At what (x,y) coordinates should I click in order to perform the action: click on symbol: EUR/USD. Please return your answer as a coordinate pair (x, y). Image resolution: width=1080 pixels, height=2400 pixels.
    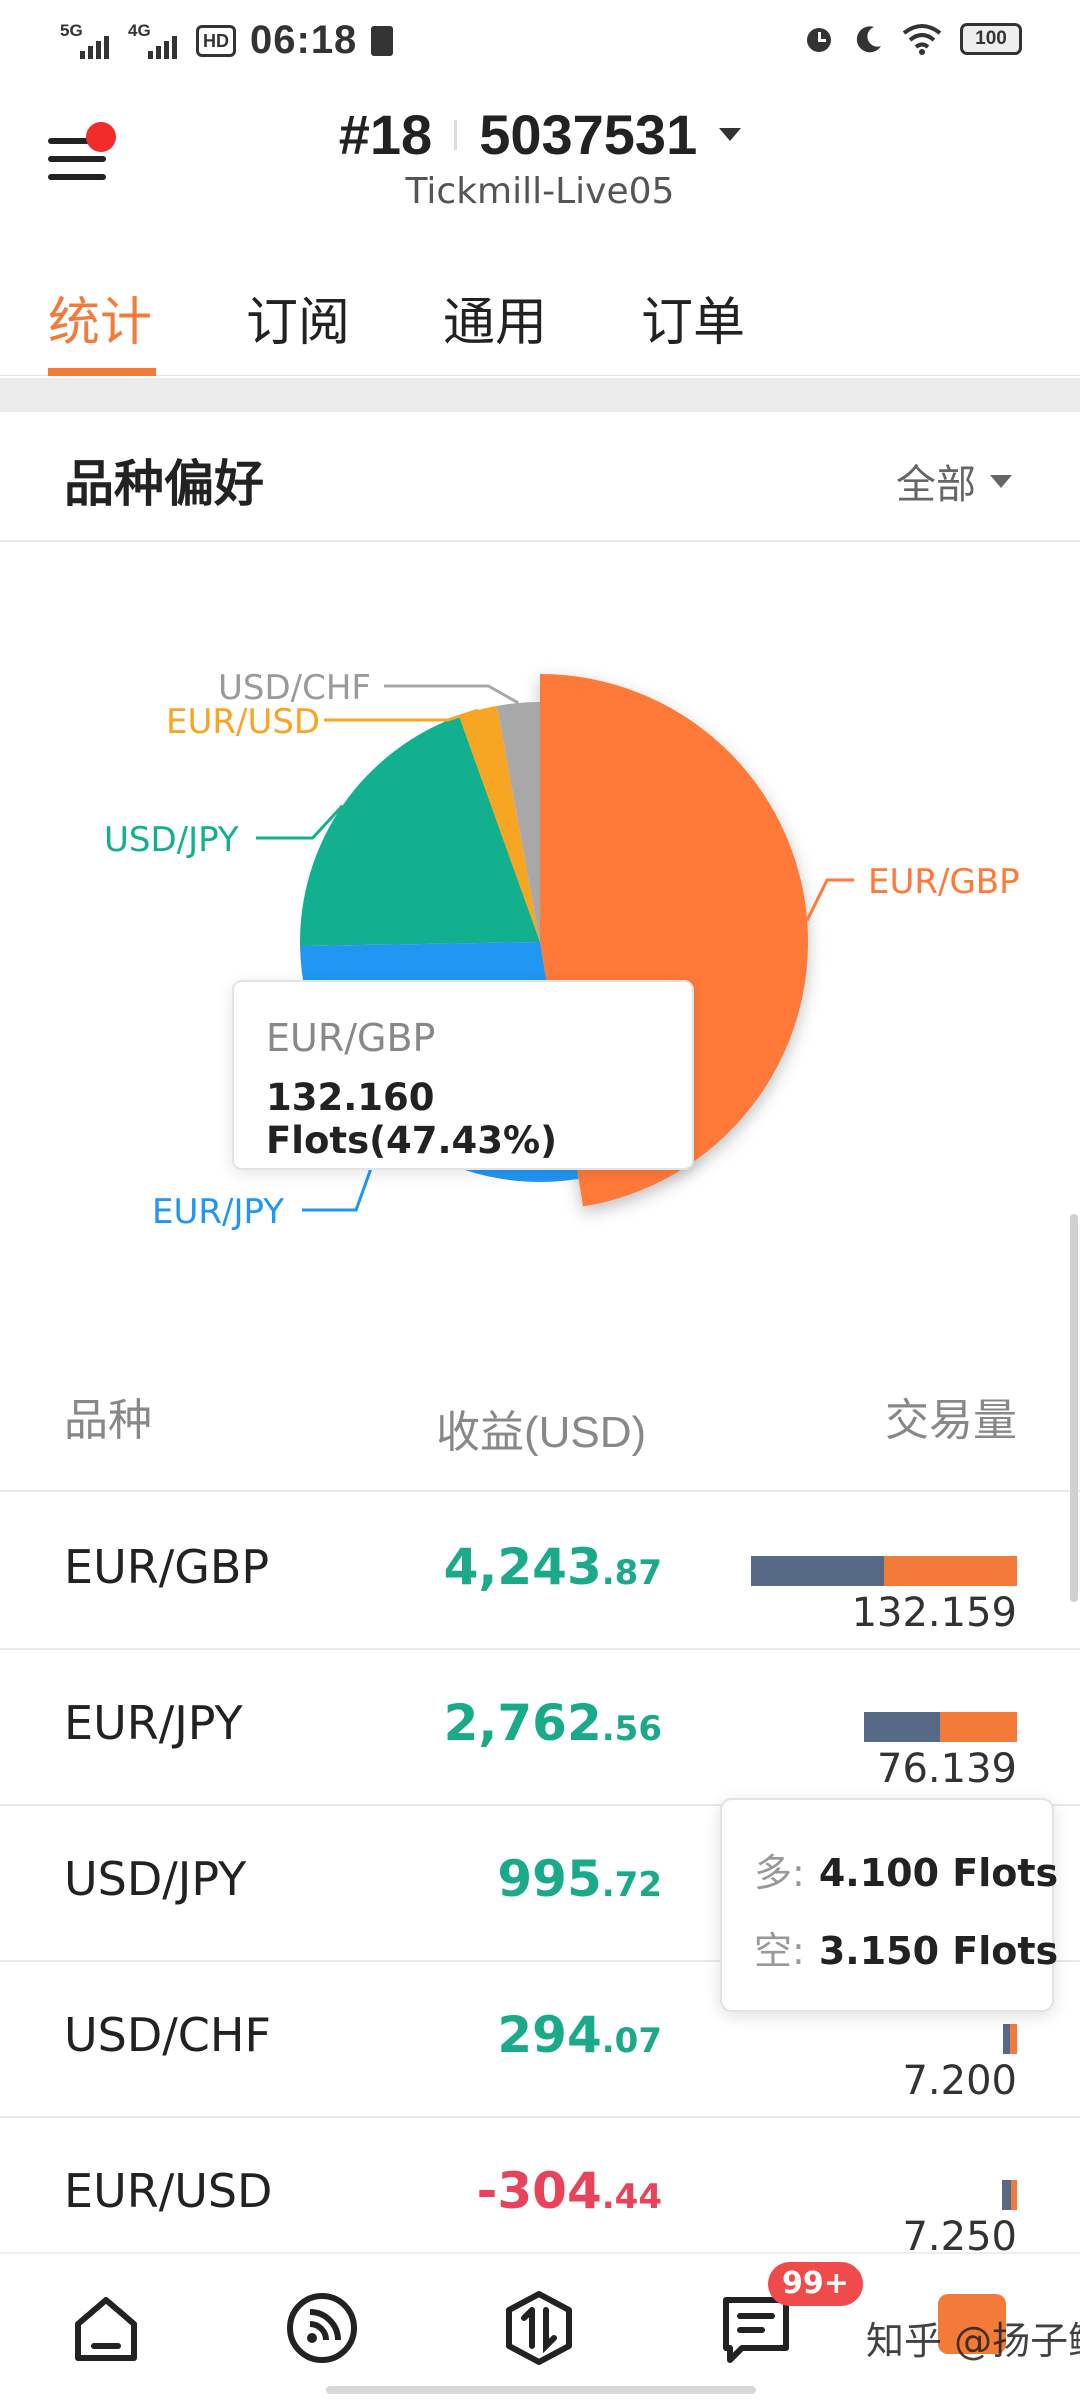
    Looking at the image, I should click on (168, 2191).